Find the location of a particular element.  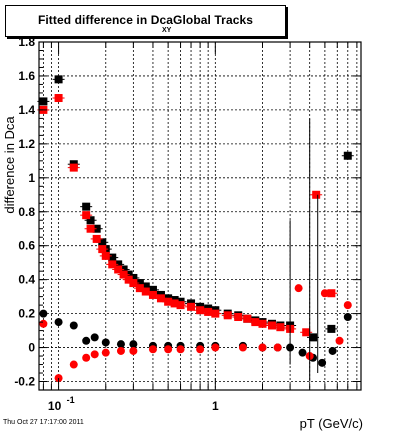

y-tick-label: 1 is located at coordinates (31, 178).